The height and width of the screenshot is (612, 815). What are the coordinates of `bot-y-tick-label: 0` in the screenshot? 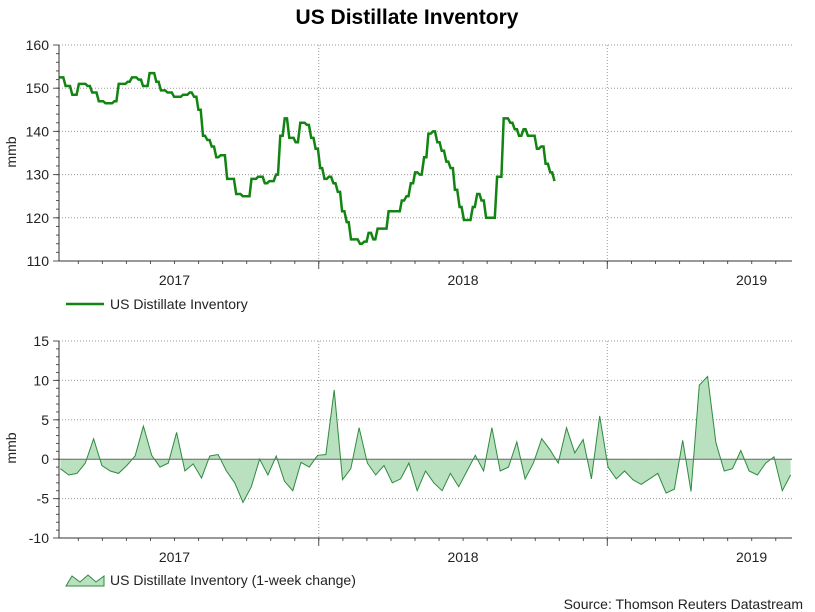 It's located at (45, 459).